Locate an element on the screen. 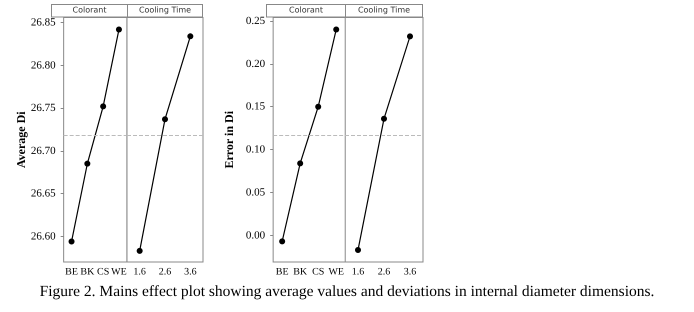  y-tick-label: 0.10 is located at coordinates (256, 150).